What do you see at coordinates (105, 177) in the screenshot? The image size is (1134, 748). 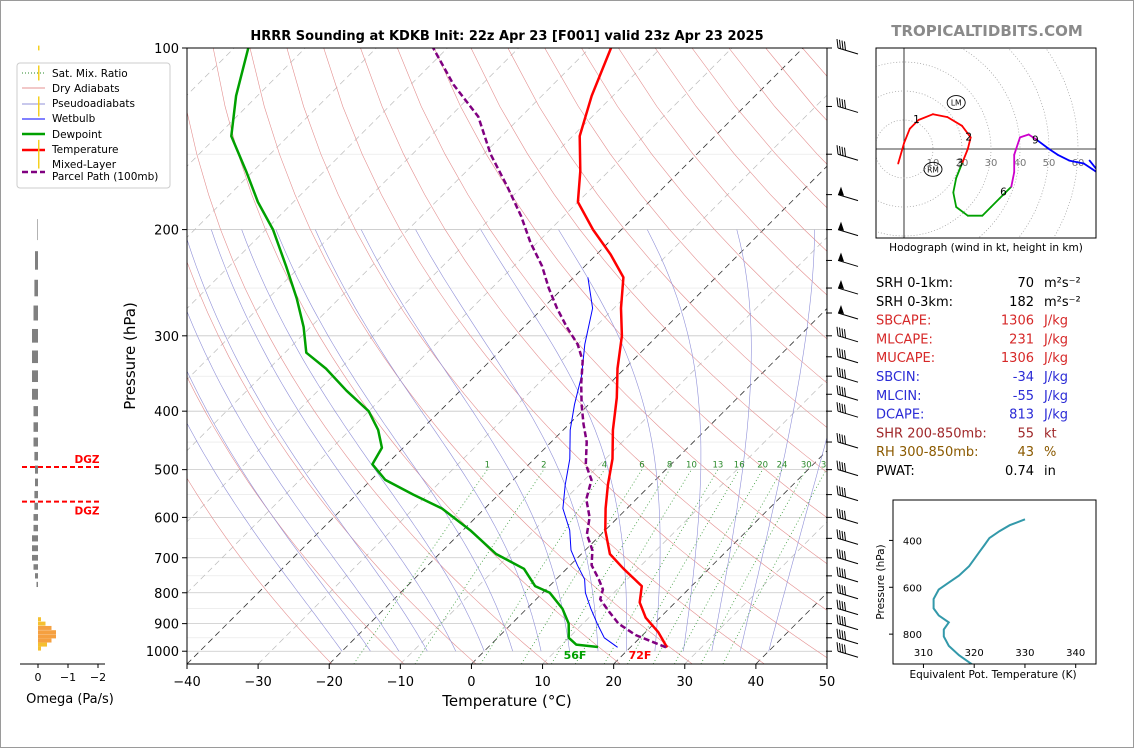 I see `legend-parcel-line: Parcel Path (100mb)` at bounding box center [105, 177].